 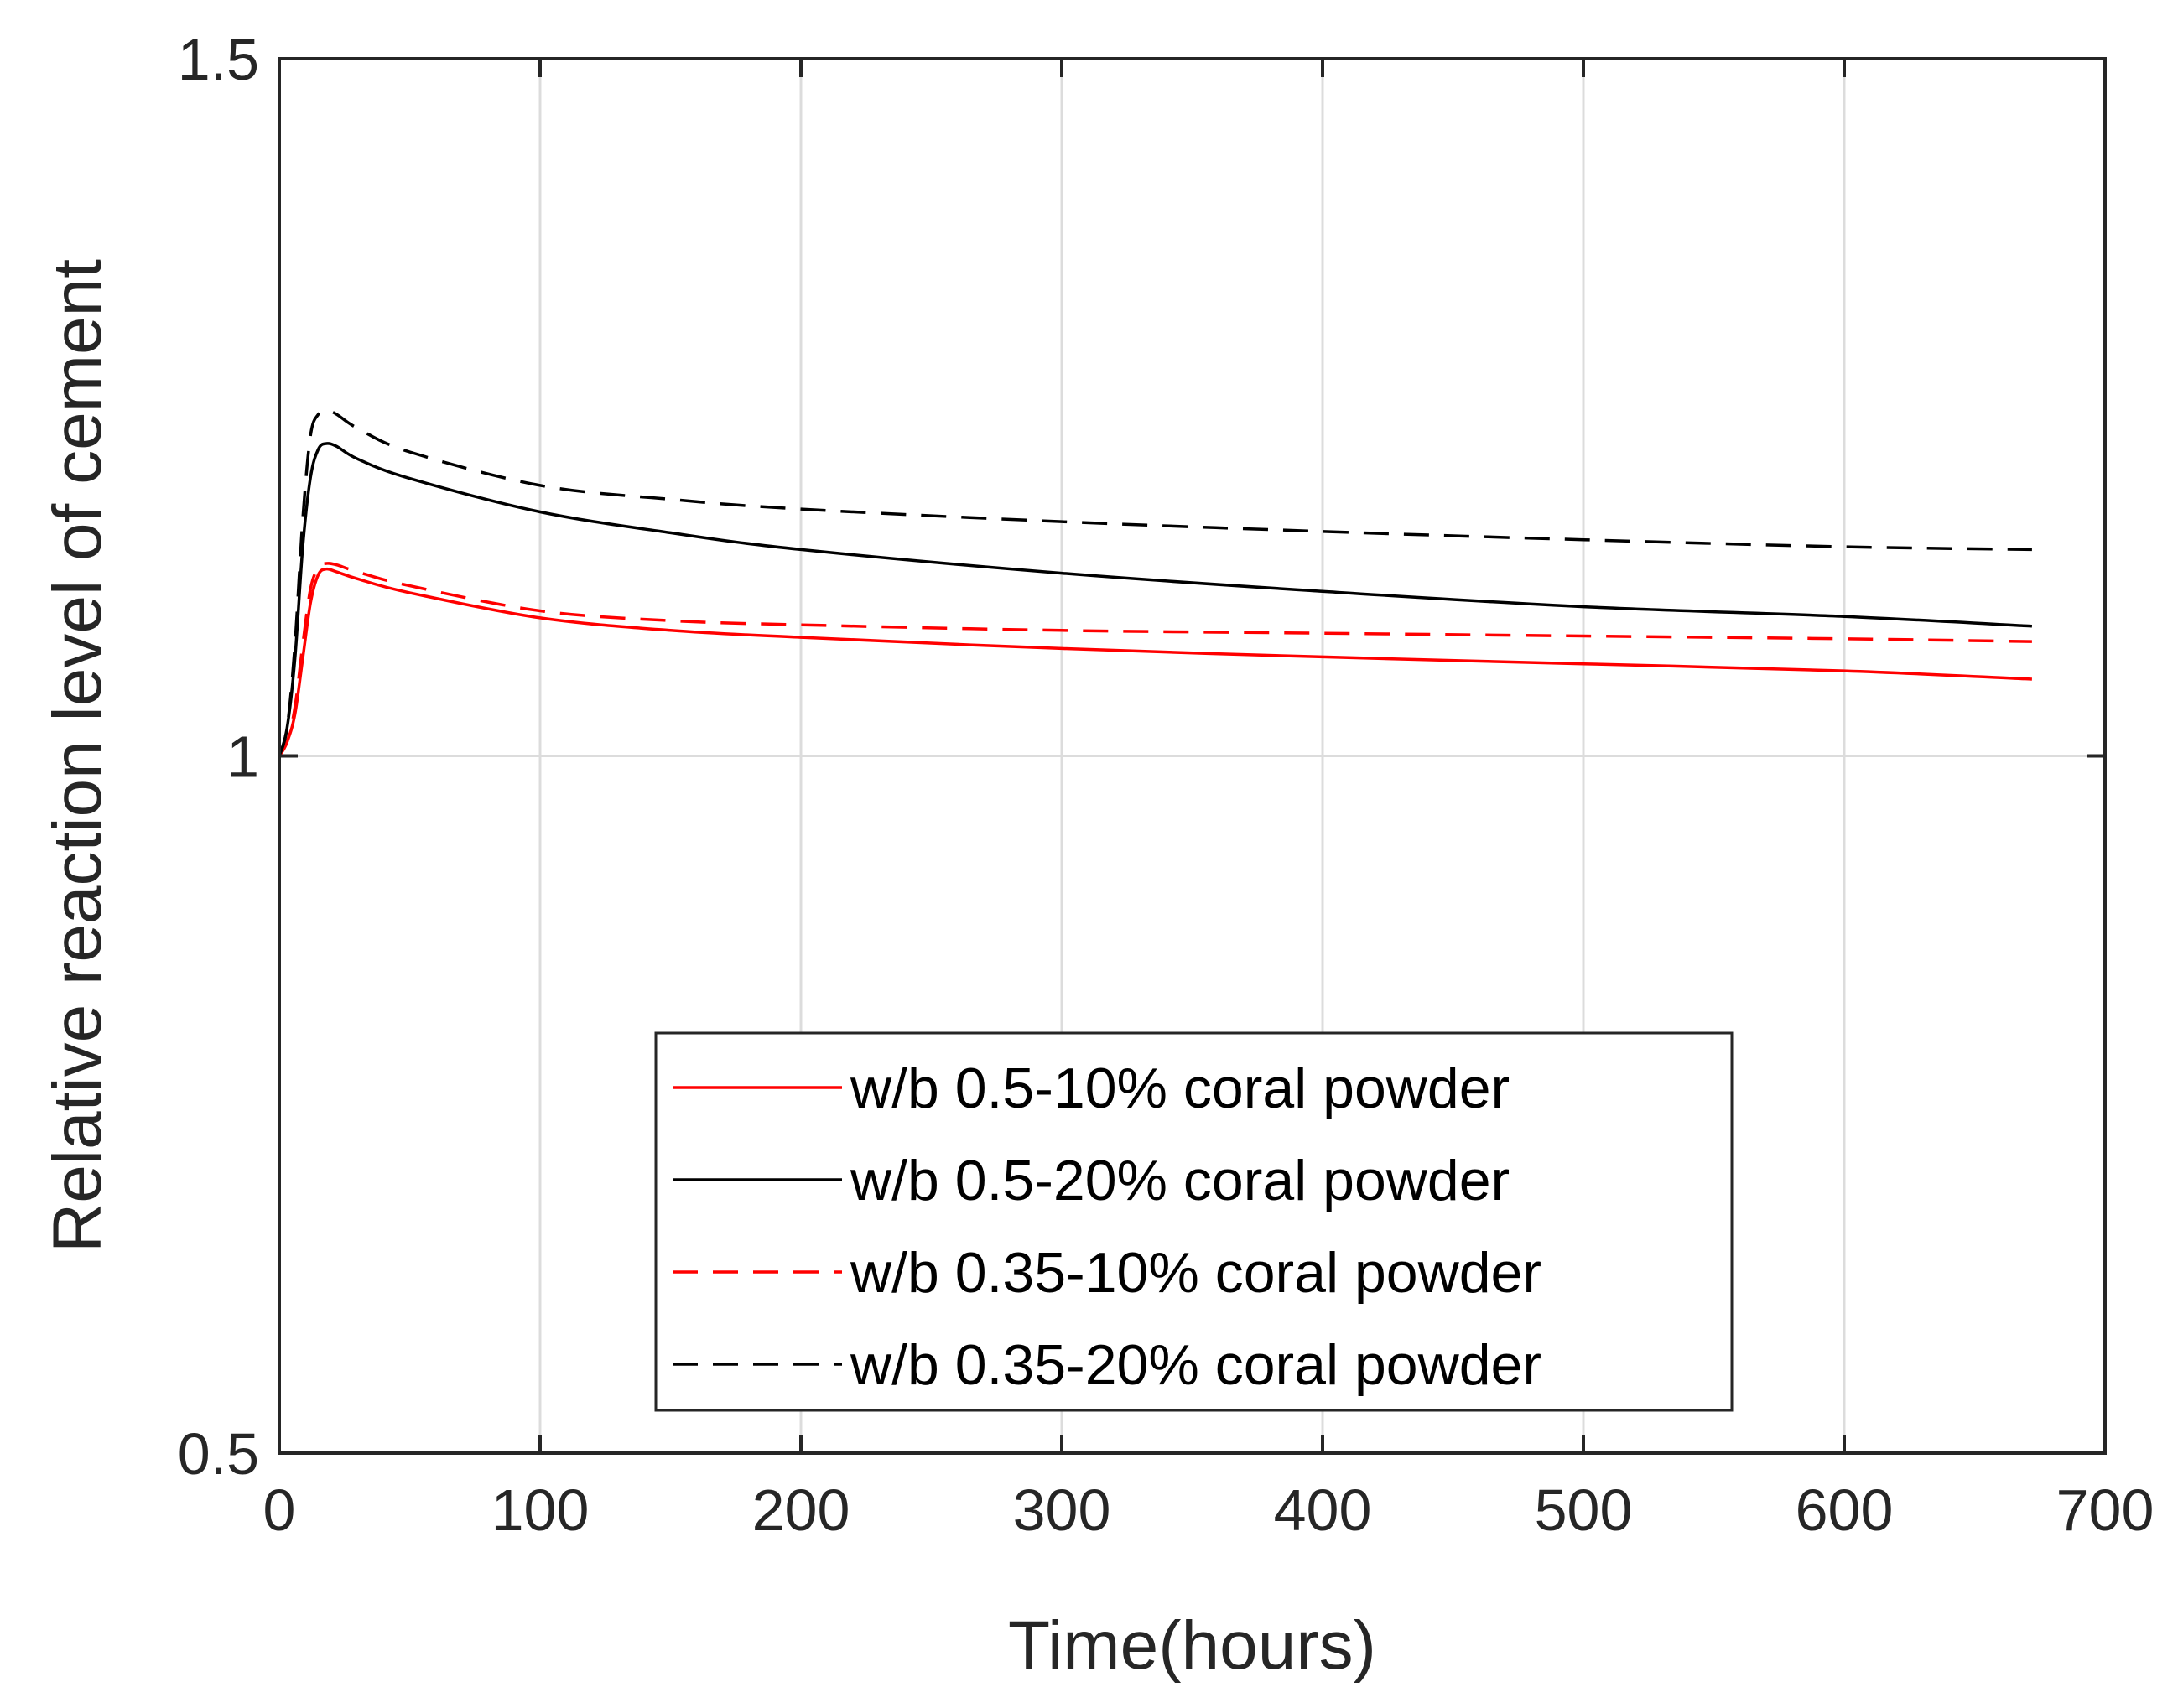 What do you see at coordinates (1323, 1510) in the screenshot?
I see `x-tick-label: 400` at bounding box center [1323, 1510].